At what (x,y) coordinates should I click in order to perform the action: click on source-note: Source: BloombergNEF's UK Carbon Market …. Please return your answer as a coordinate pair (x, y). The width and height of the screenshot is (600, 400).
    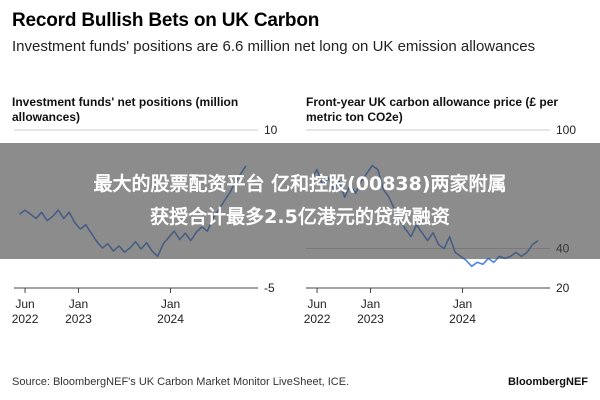
    Looking at the image, I should click on (181, 382).